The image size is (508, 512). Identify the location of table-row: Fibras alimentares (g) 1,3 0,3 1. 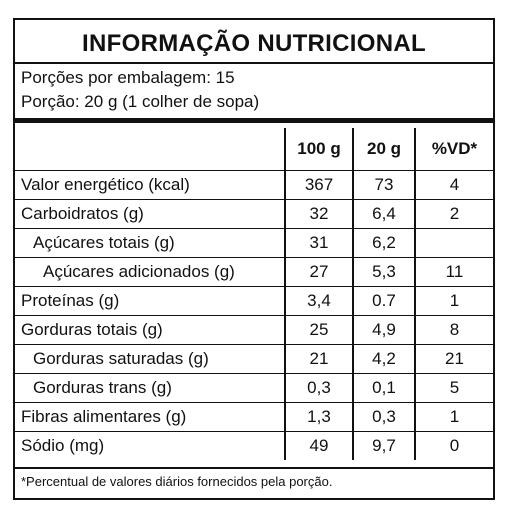
(254, 416).